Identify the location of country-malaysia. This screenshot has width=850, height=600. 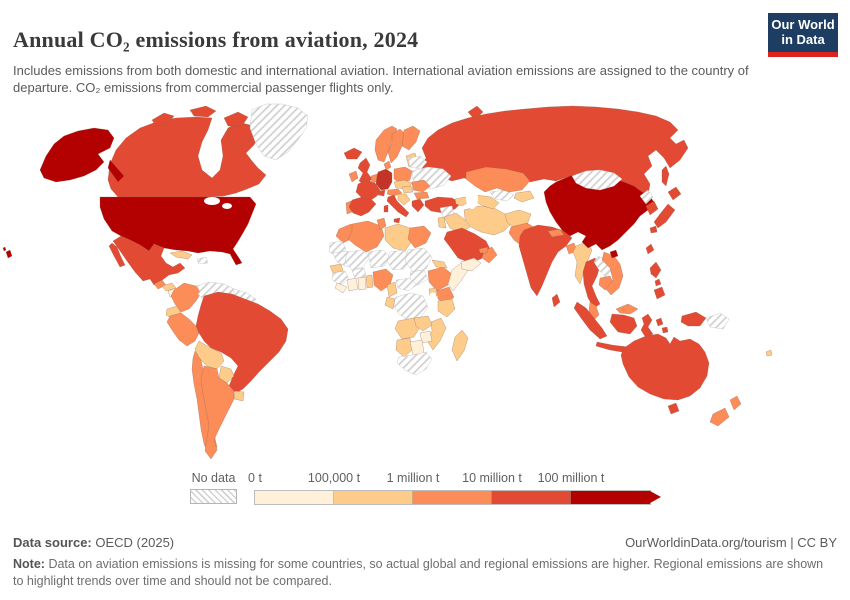
(627, 309).